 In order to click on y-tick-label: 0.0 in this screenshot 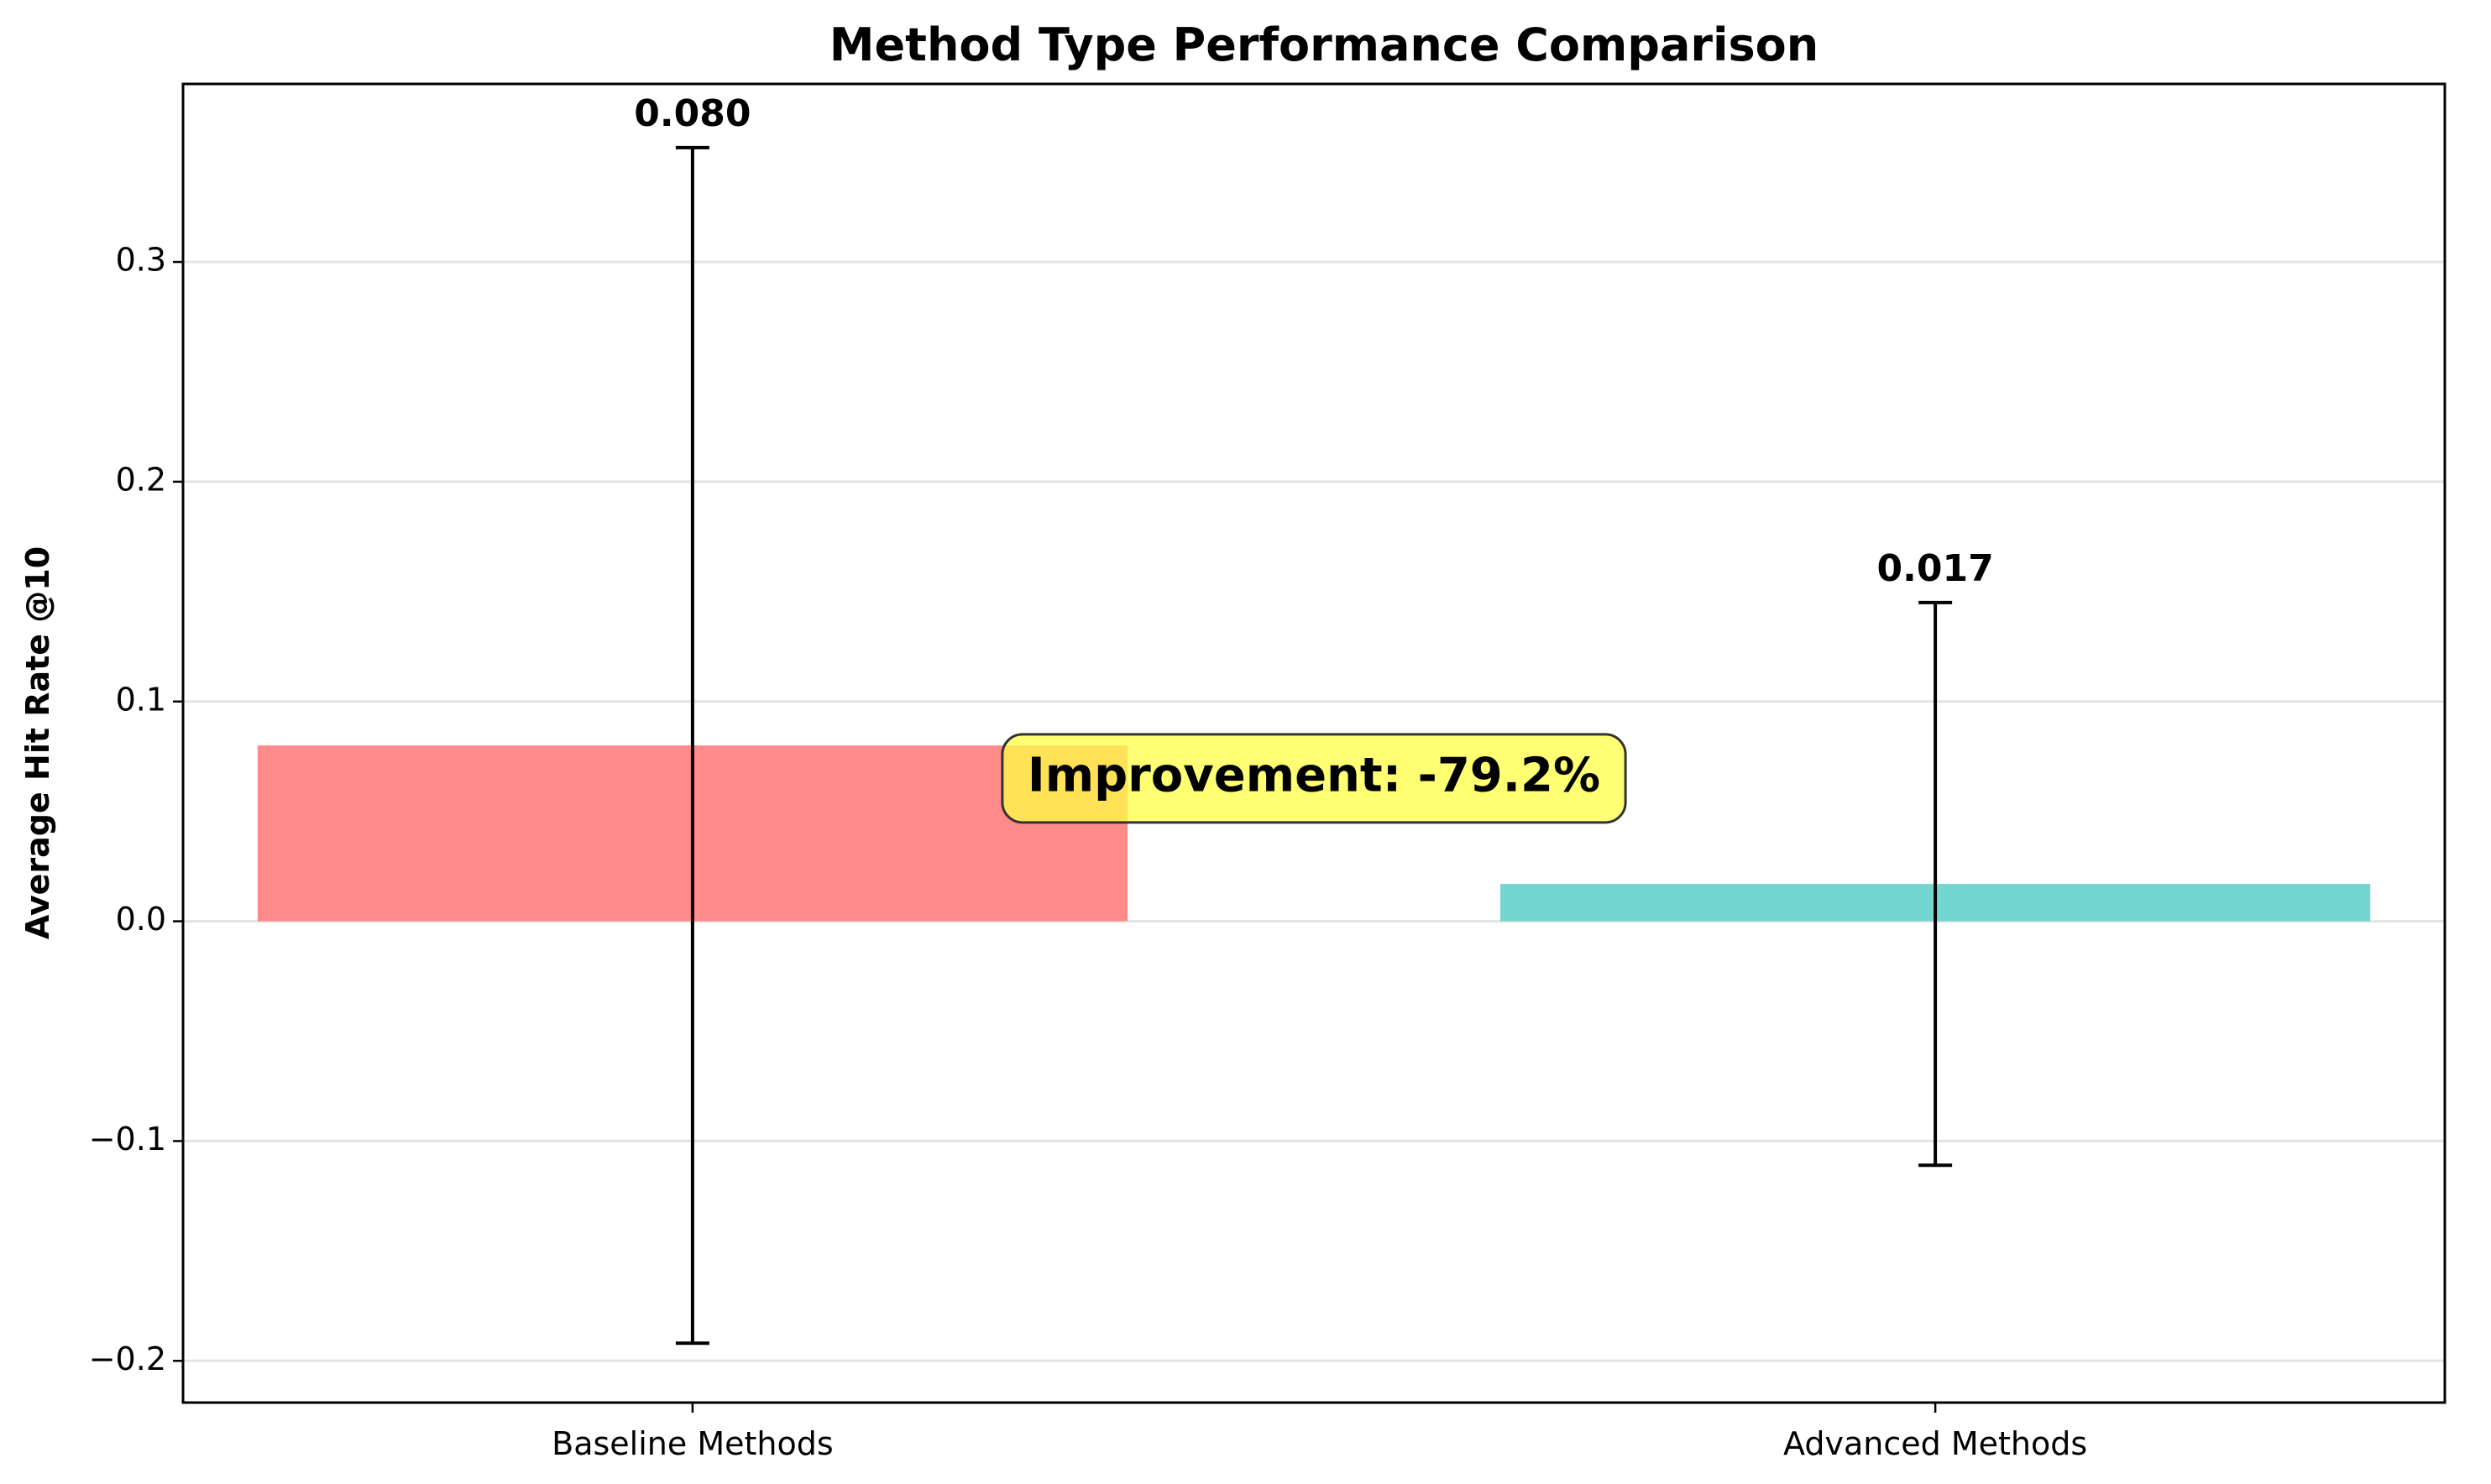, I will do `click(141, 919)`.